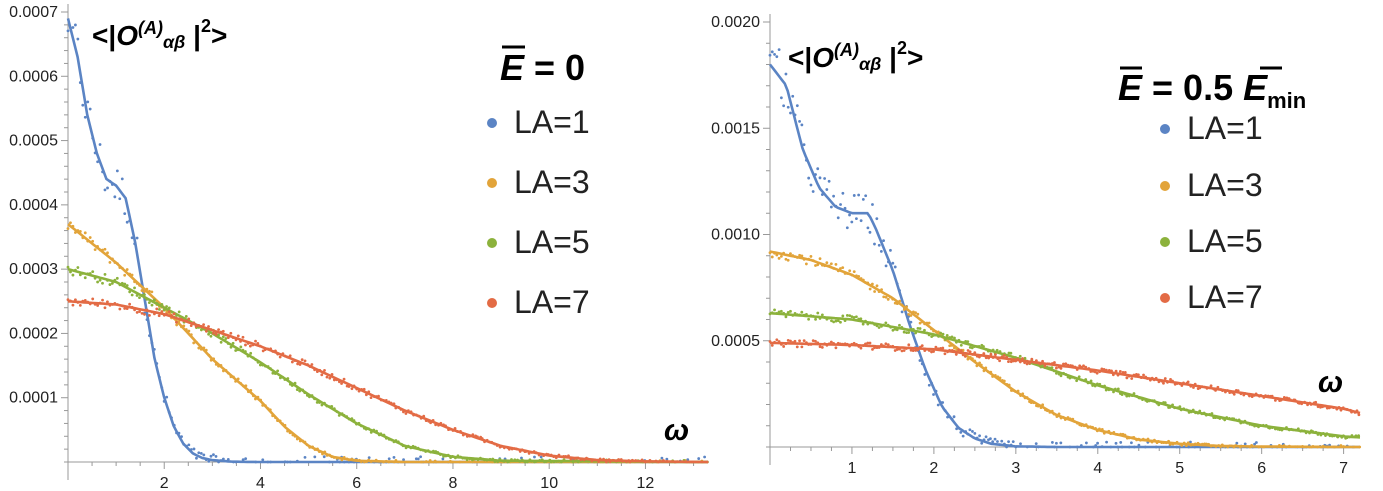 This screenshot has height=491, width=1383. Describe the element at coordinates (542, 66) in the screenshot. I see `left-annotation: E = 0` at that location.